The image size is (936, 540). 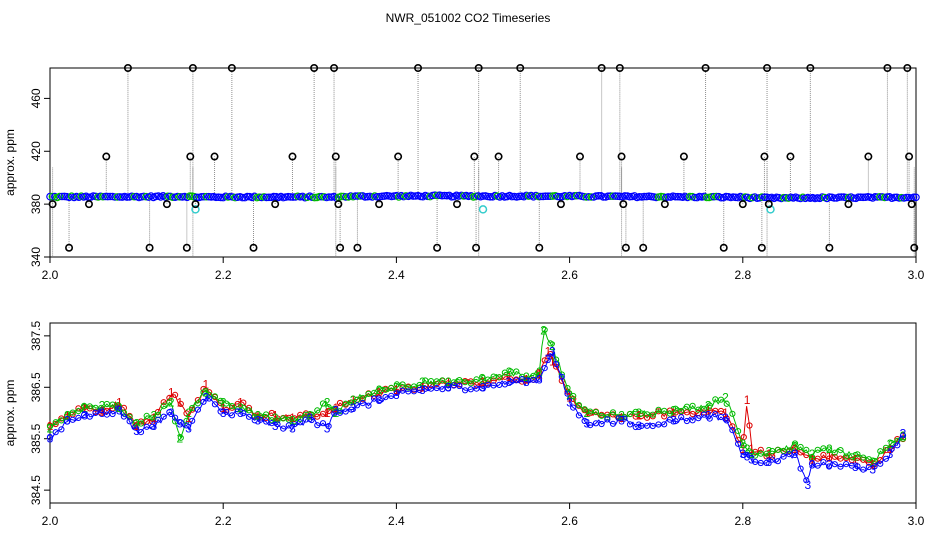 I want to click on y-tick-label: 420, so click(x=36, y=151).